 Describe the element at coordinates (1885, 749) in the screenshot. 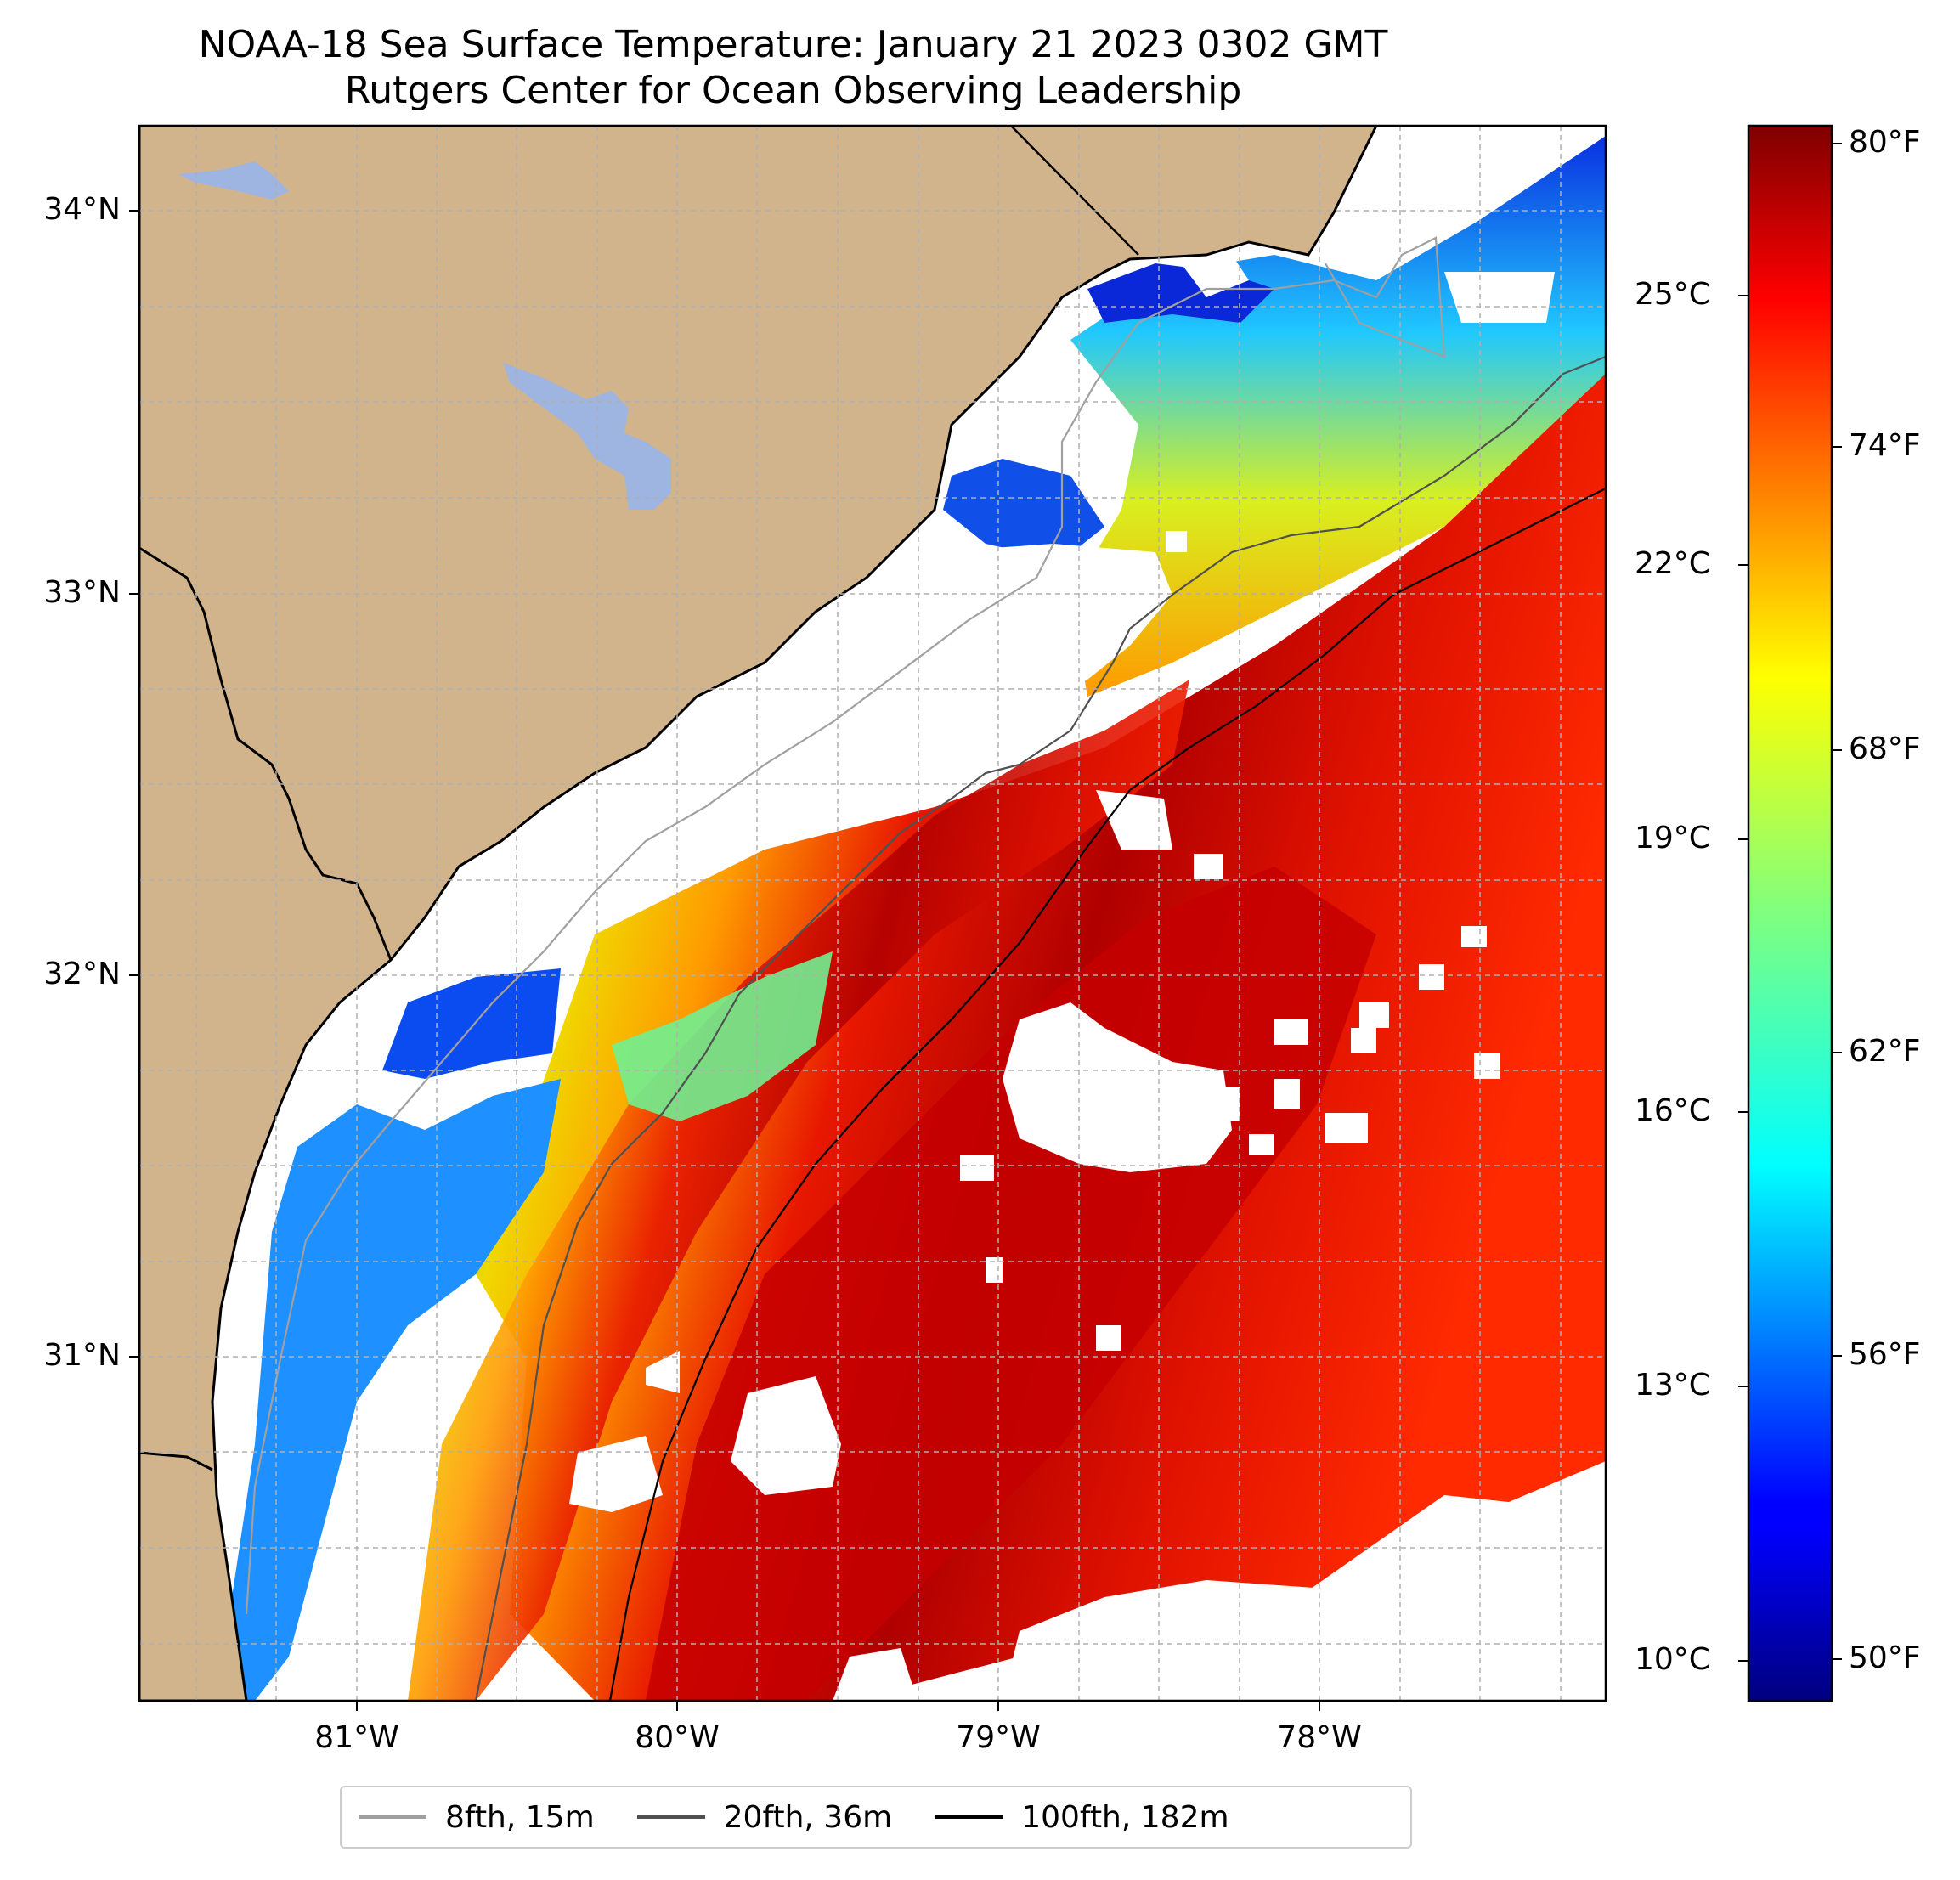

I see `cb-fahrenheit-68: 68°F` at that location.